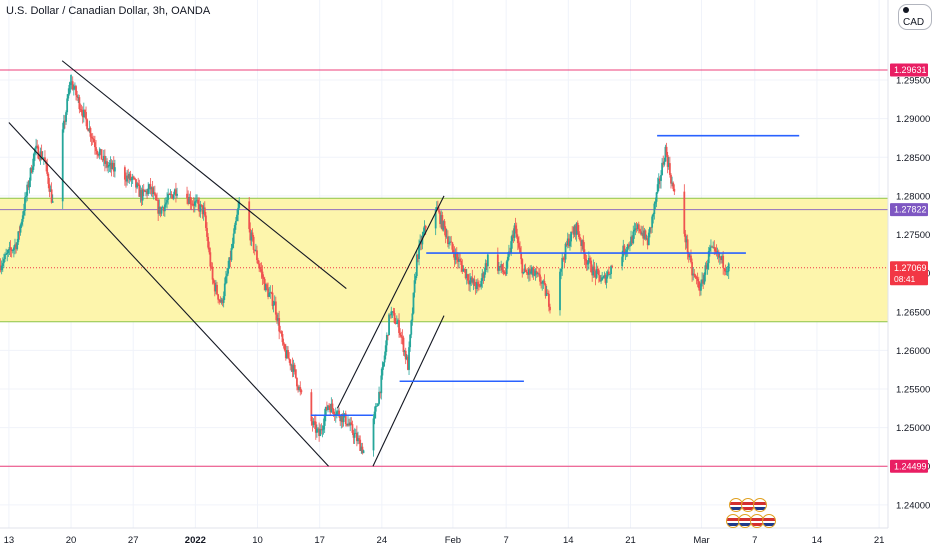 The height and width of the screenshot is (550, 932). What do you see at coordinates (909, 210) in the screenshot?
I see `level-price-tag-bg` at bounding box center [909, 210].